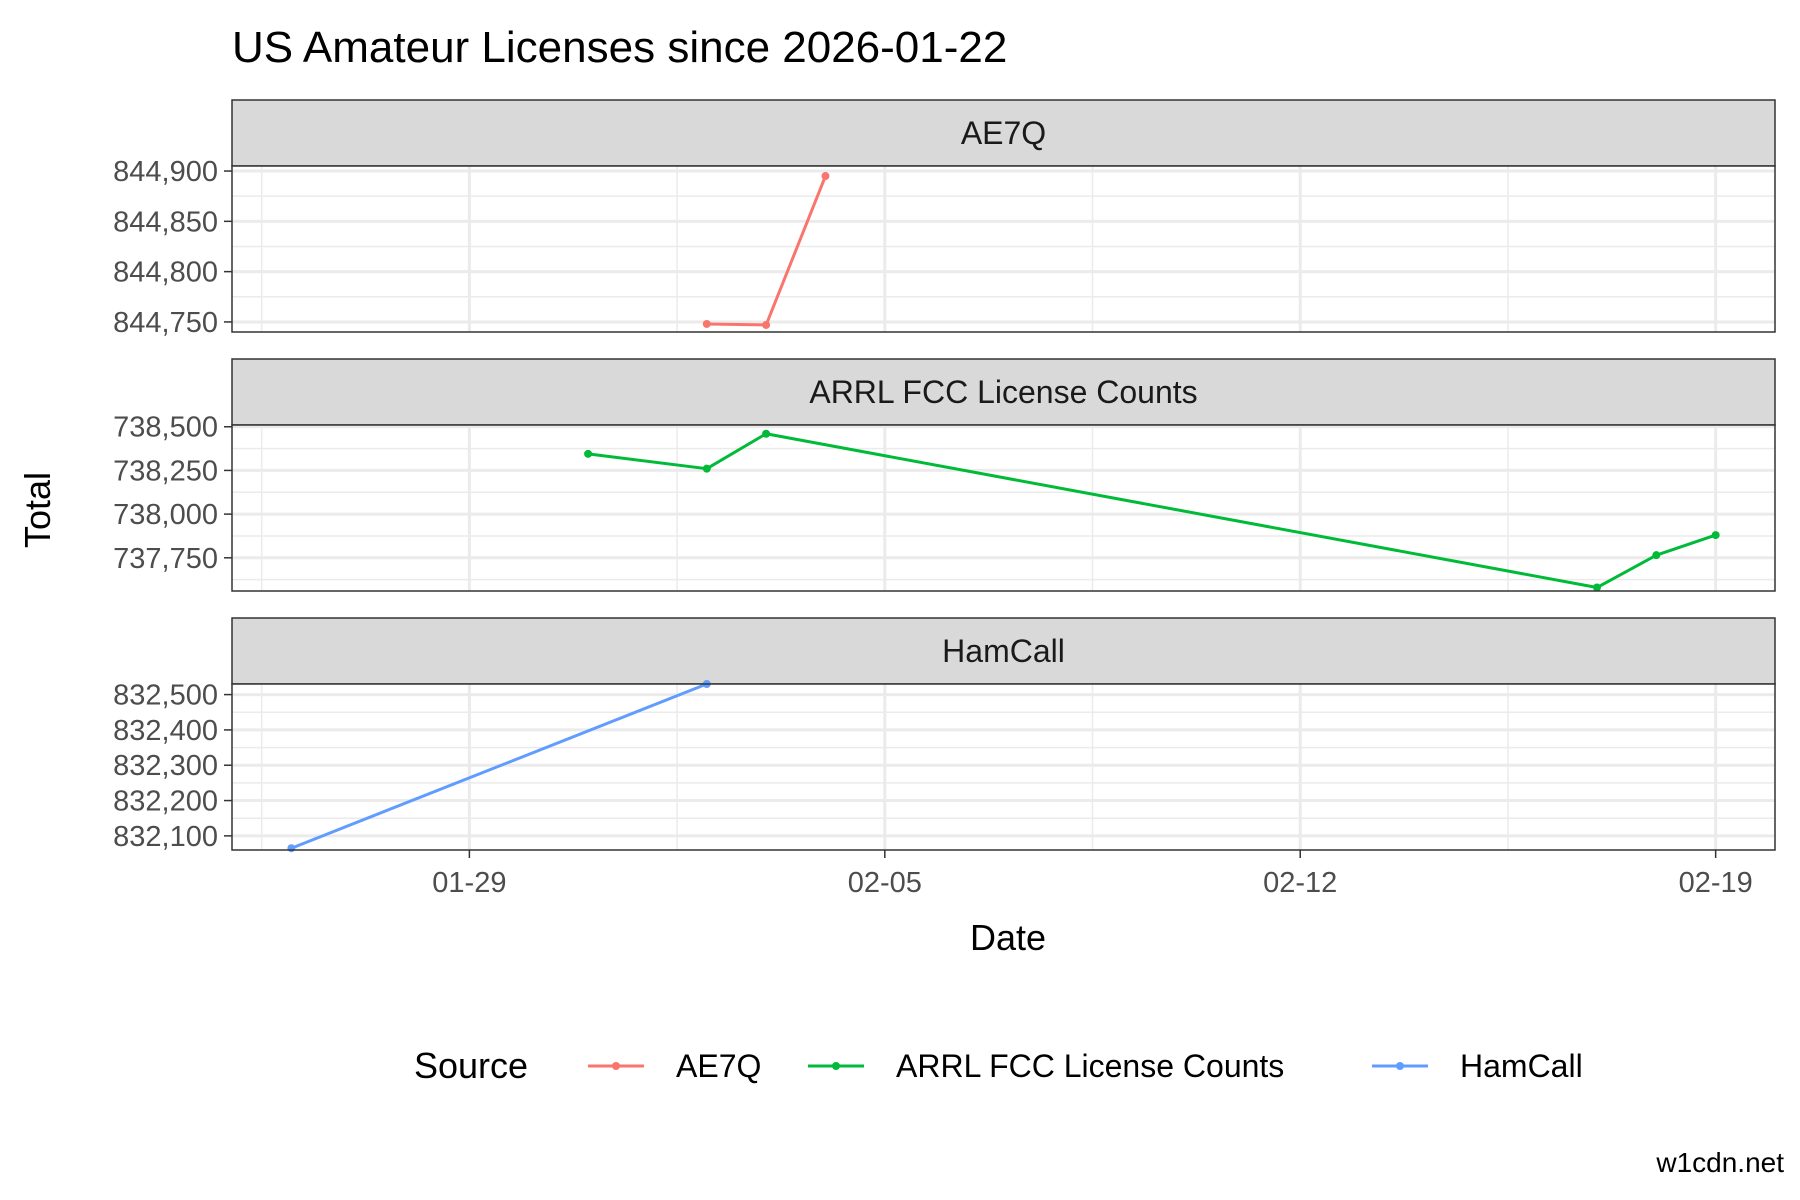 Image resolution: width=1800 pixels, height=1200 pixels. I want to click on y-tick-label: 738,250, so click(165, 471).